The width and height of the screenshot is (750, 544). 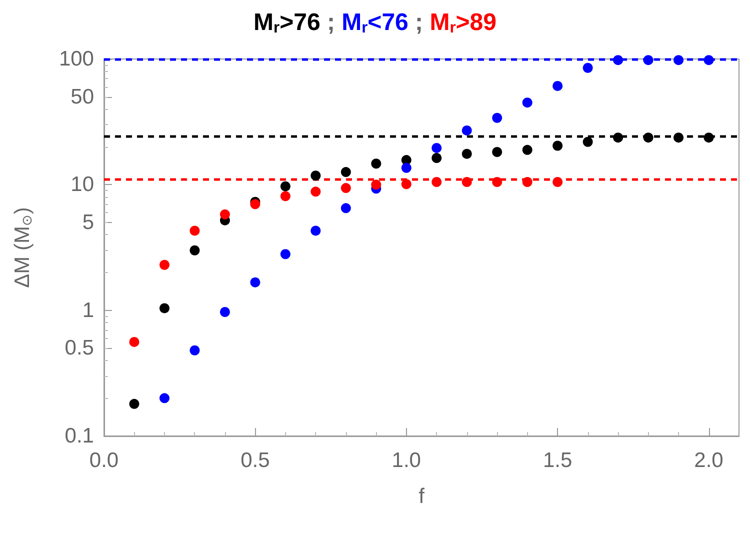 I want to click on y-axis-title: ΔM (M⊙), so click(x=22, y=247).